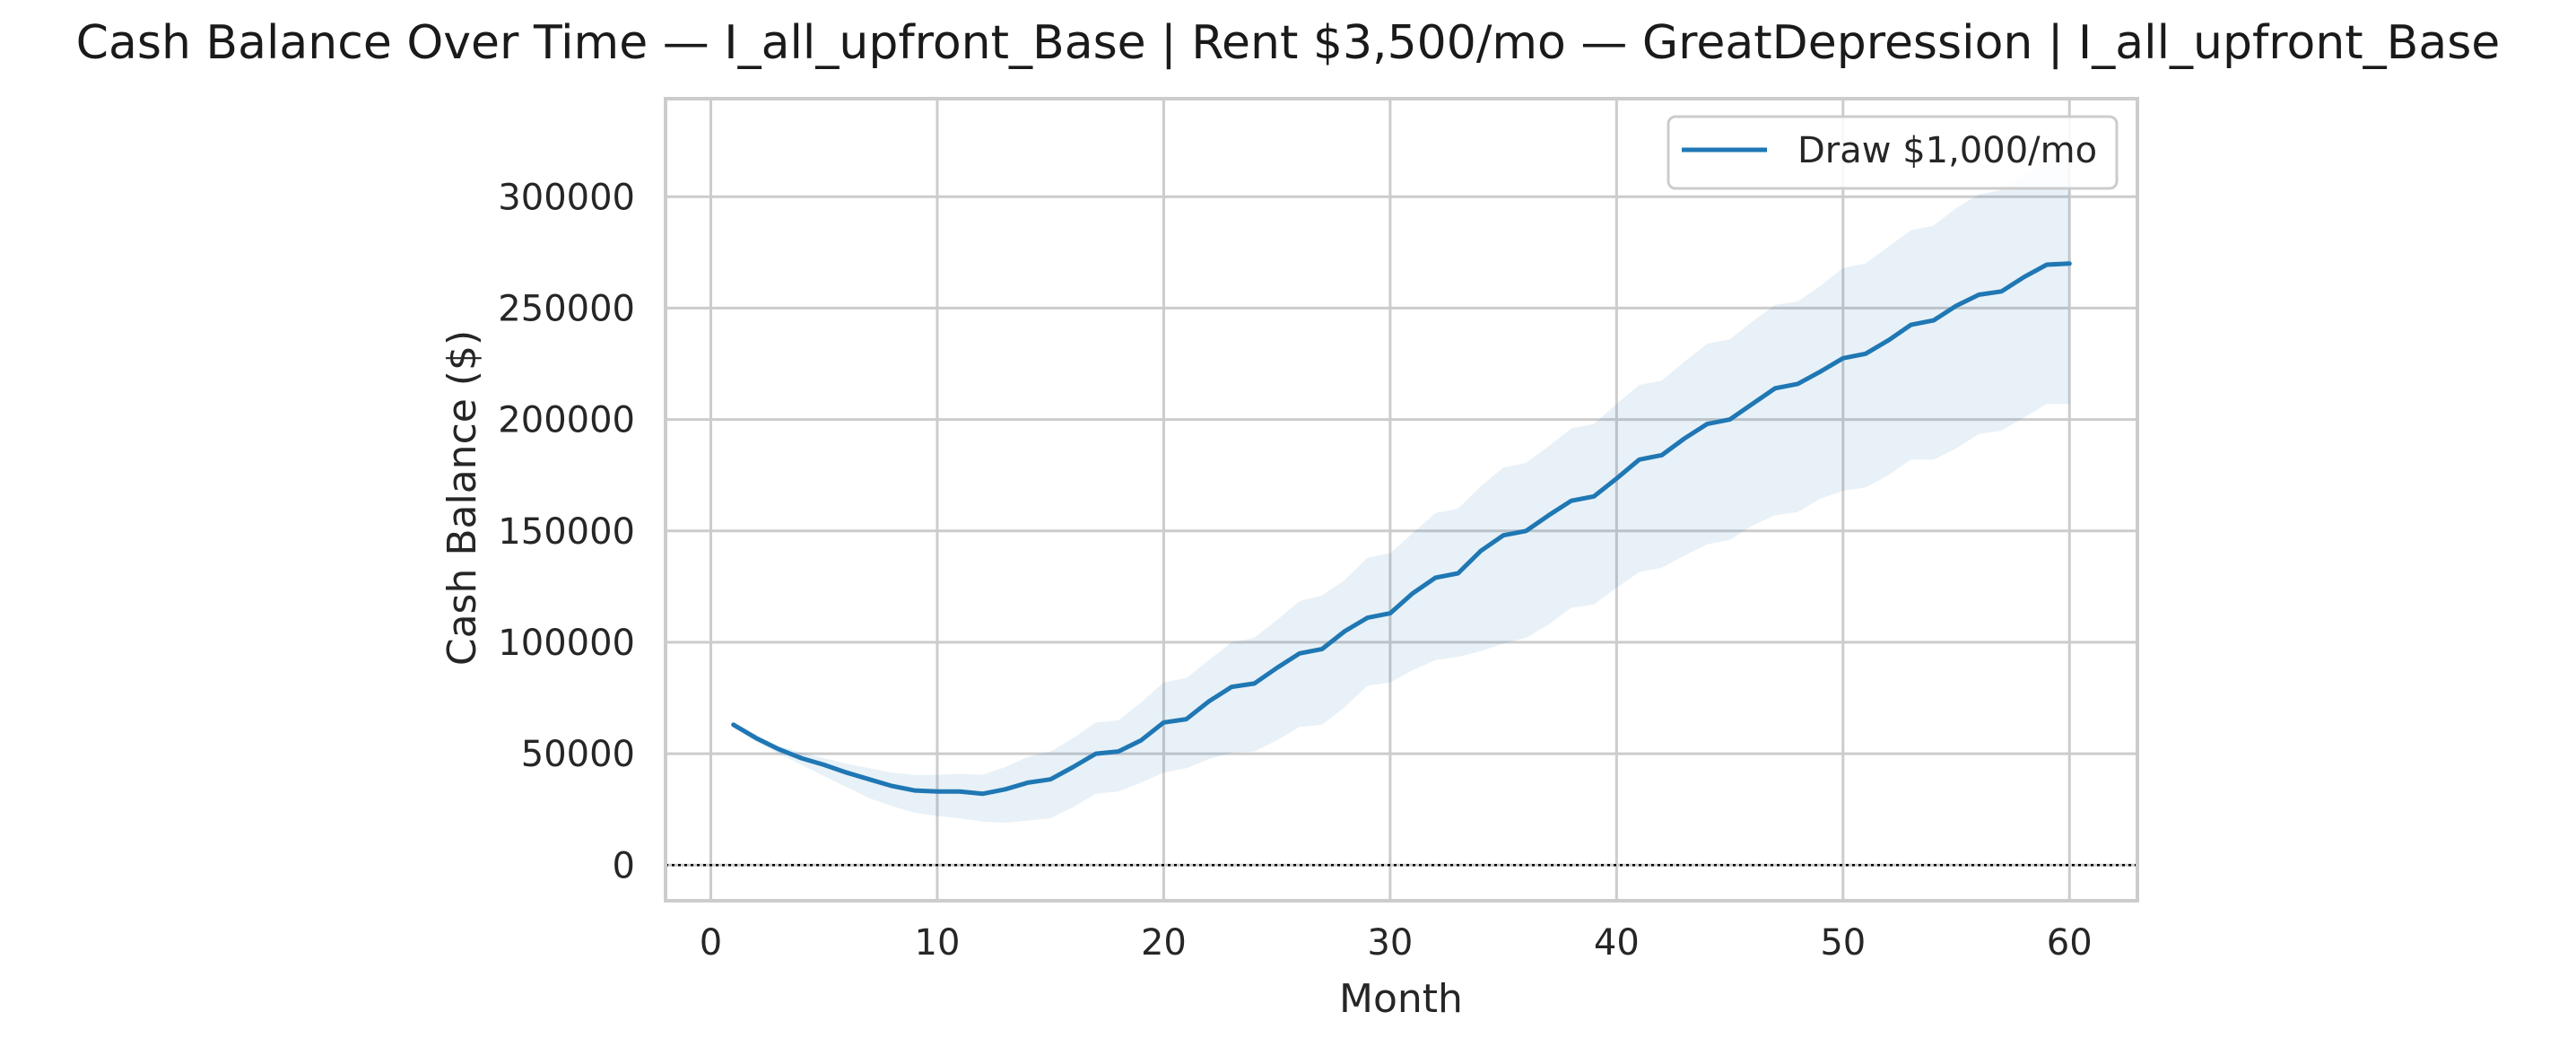 The image size is (2576, 1038). I want to click on x-tick-label: 40, so click(1617, 943).